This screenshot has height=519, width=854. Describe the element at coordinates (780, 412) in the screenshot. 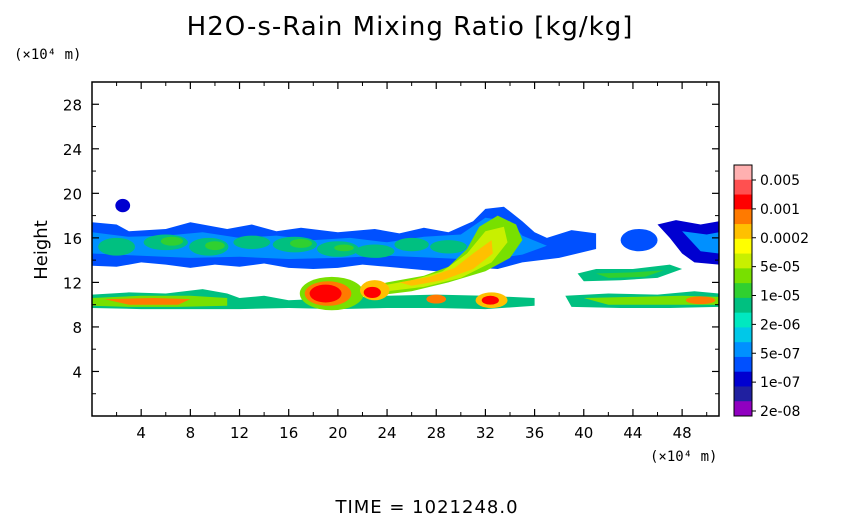

I see `colorbar-label: 2e-08` at that location.